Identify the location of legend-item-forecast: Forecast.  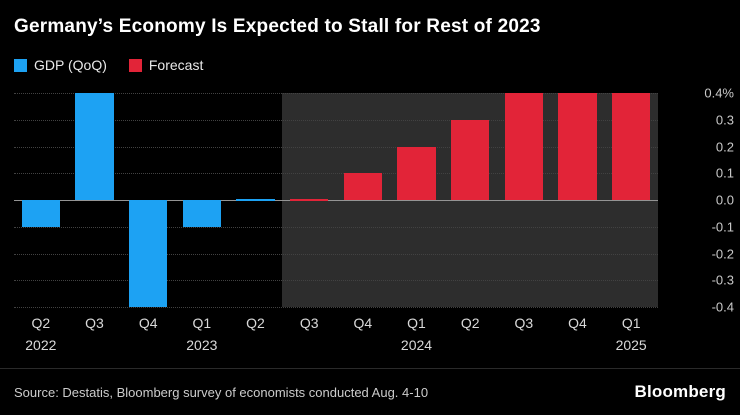
(166, 65).